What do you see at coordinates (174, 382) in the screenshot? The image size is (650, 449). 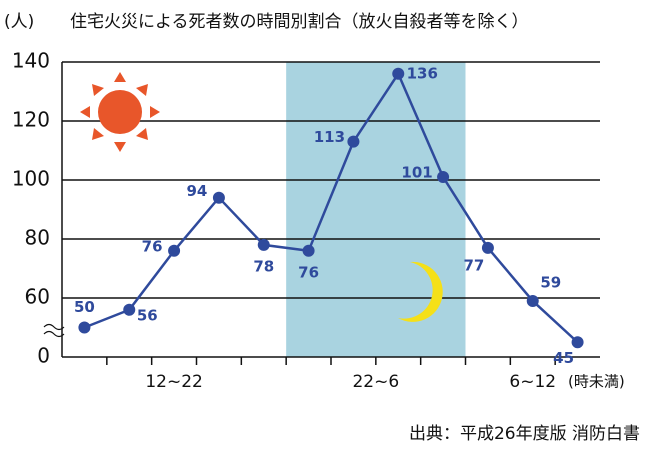 I see `x-group-label: 12~22` at bounding box center [174, 382].